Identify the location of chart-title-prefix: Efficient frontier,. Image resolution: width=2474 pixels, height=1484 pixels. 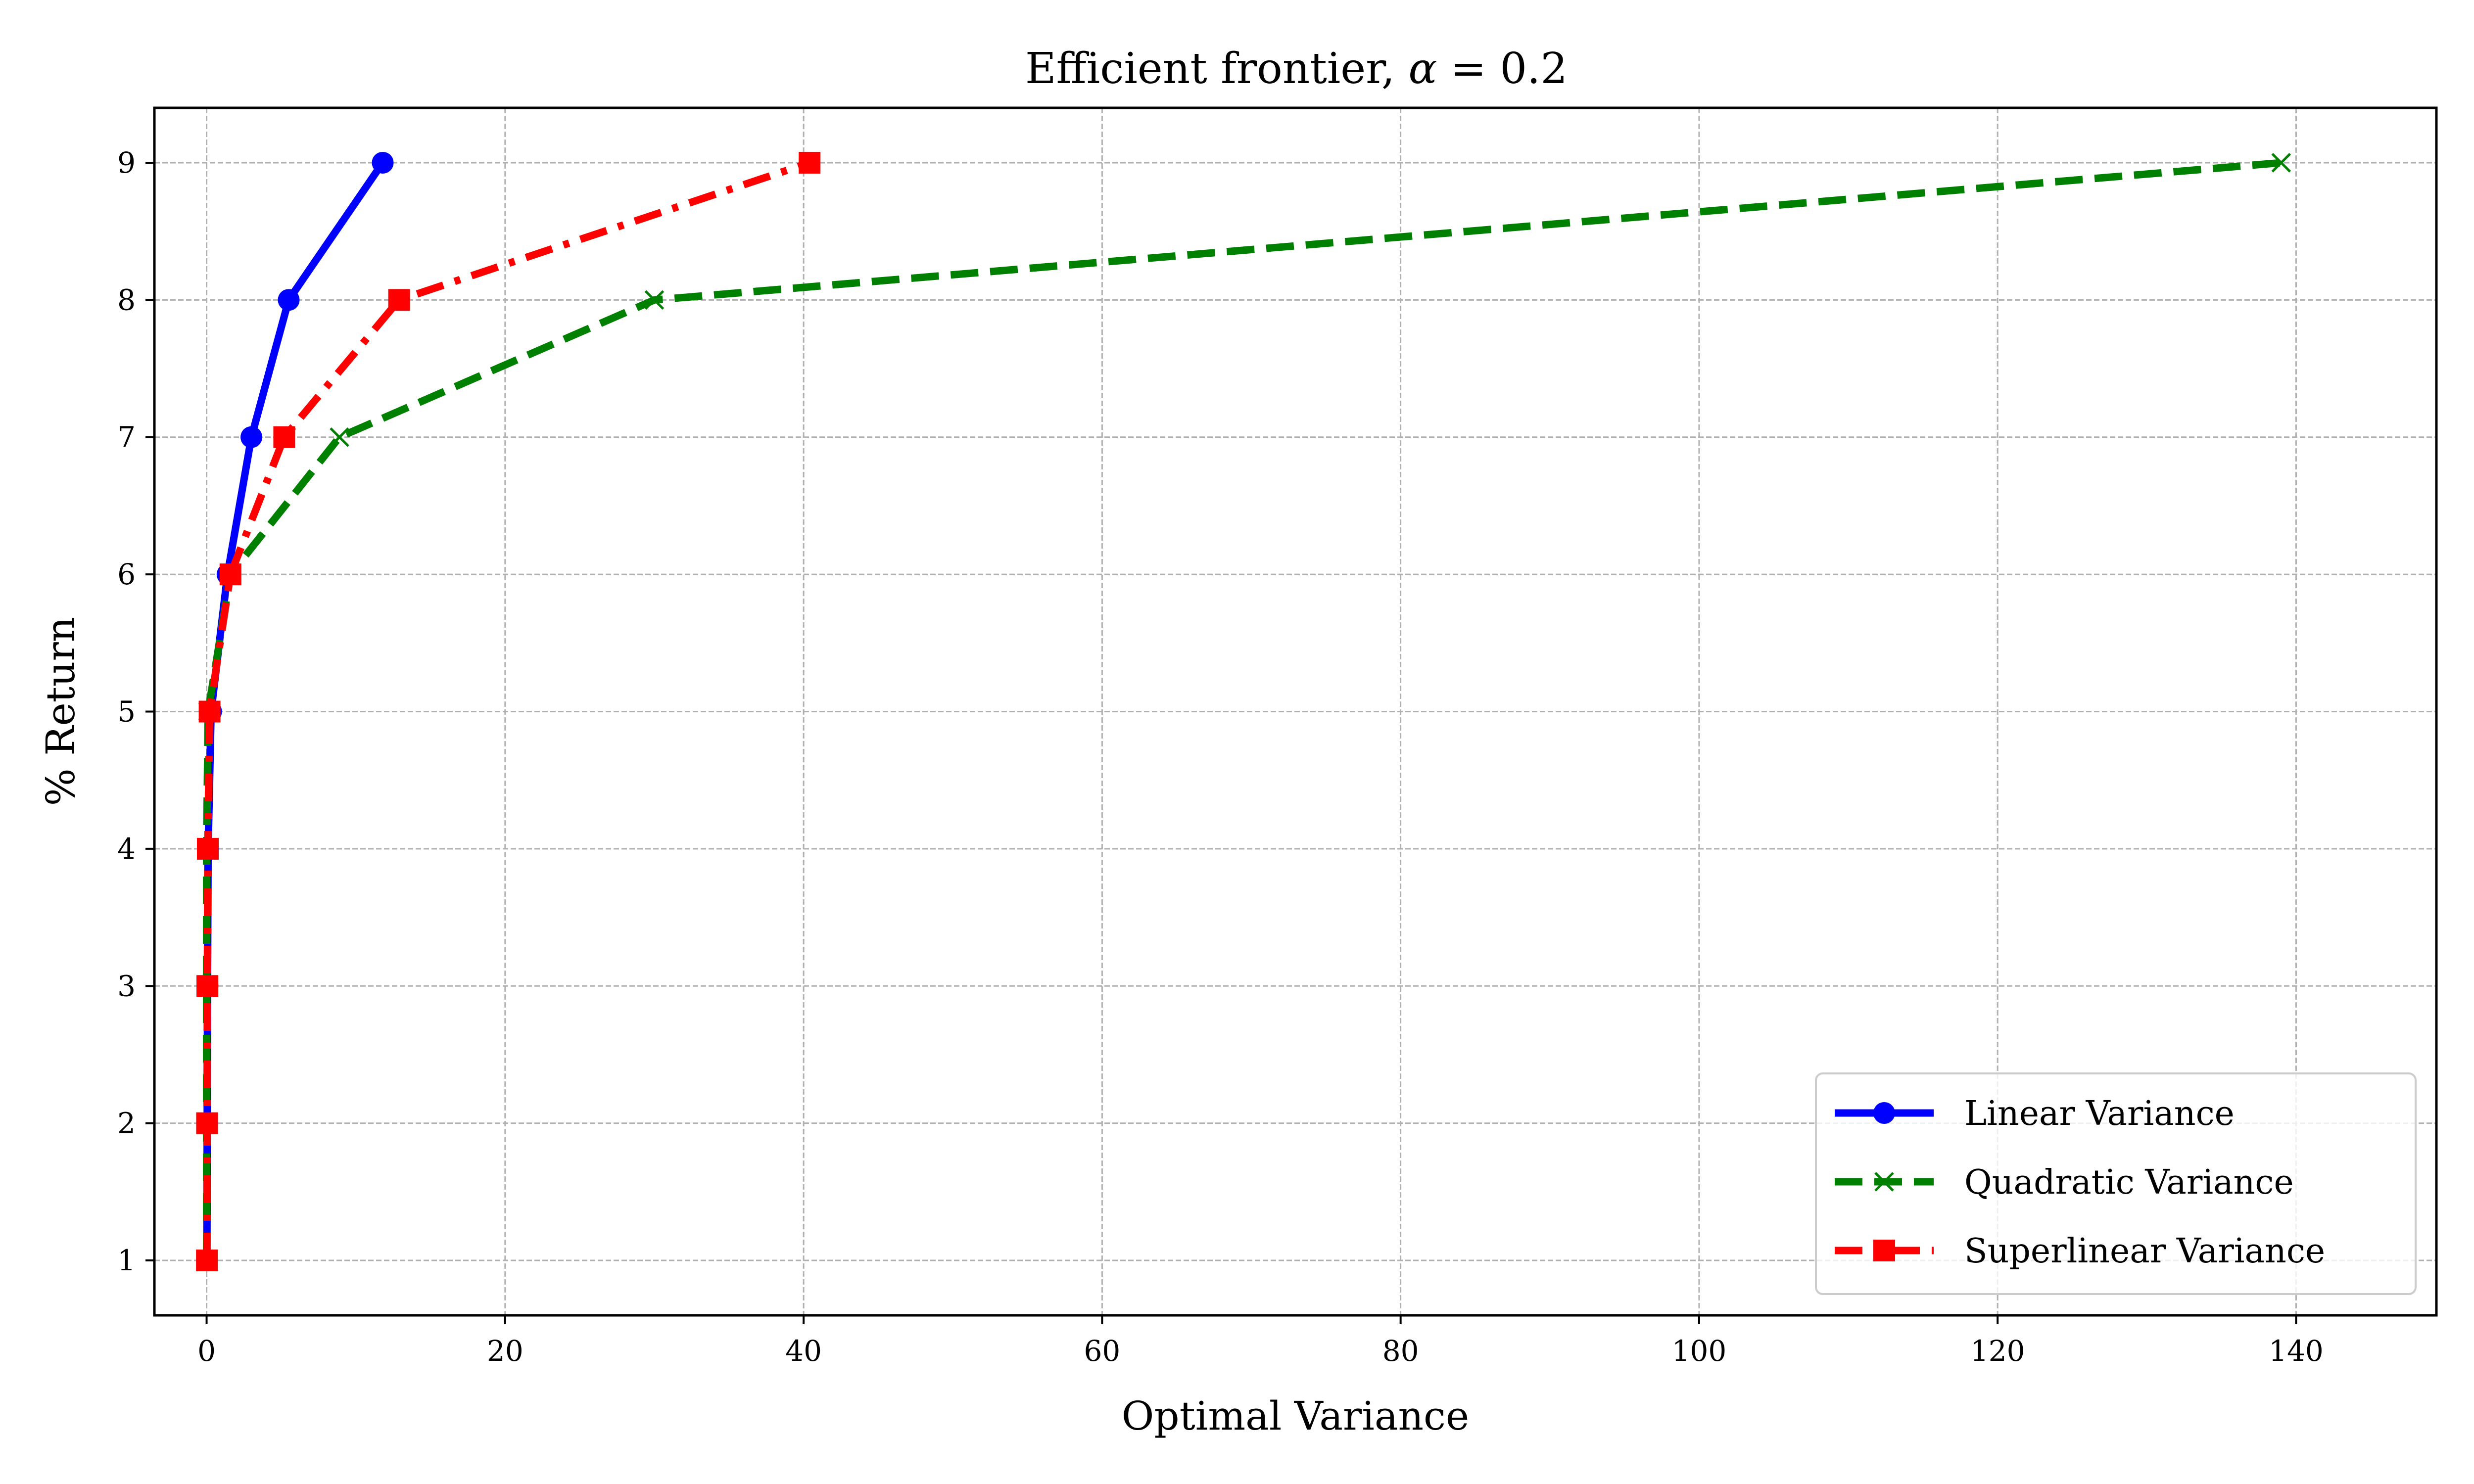
(1217, 68).